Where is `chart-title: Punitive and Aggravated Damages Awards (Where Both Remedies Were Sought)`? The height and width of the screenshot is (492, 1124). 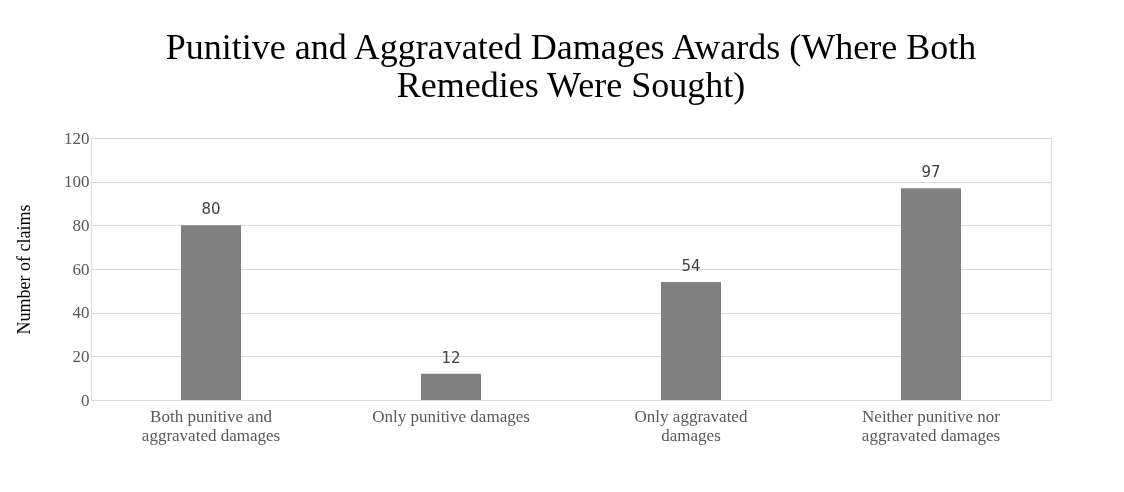 chart-title: Punitive and Aggravated Damages Awards (Where Both Remedies Were Sought) is located at coordinates (571, 66).